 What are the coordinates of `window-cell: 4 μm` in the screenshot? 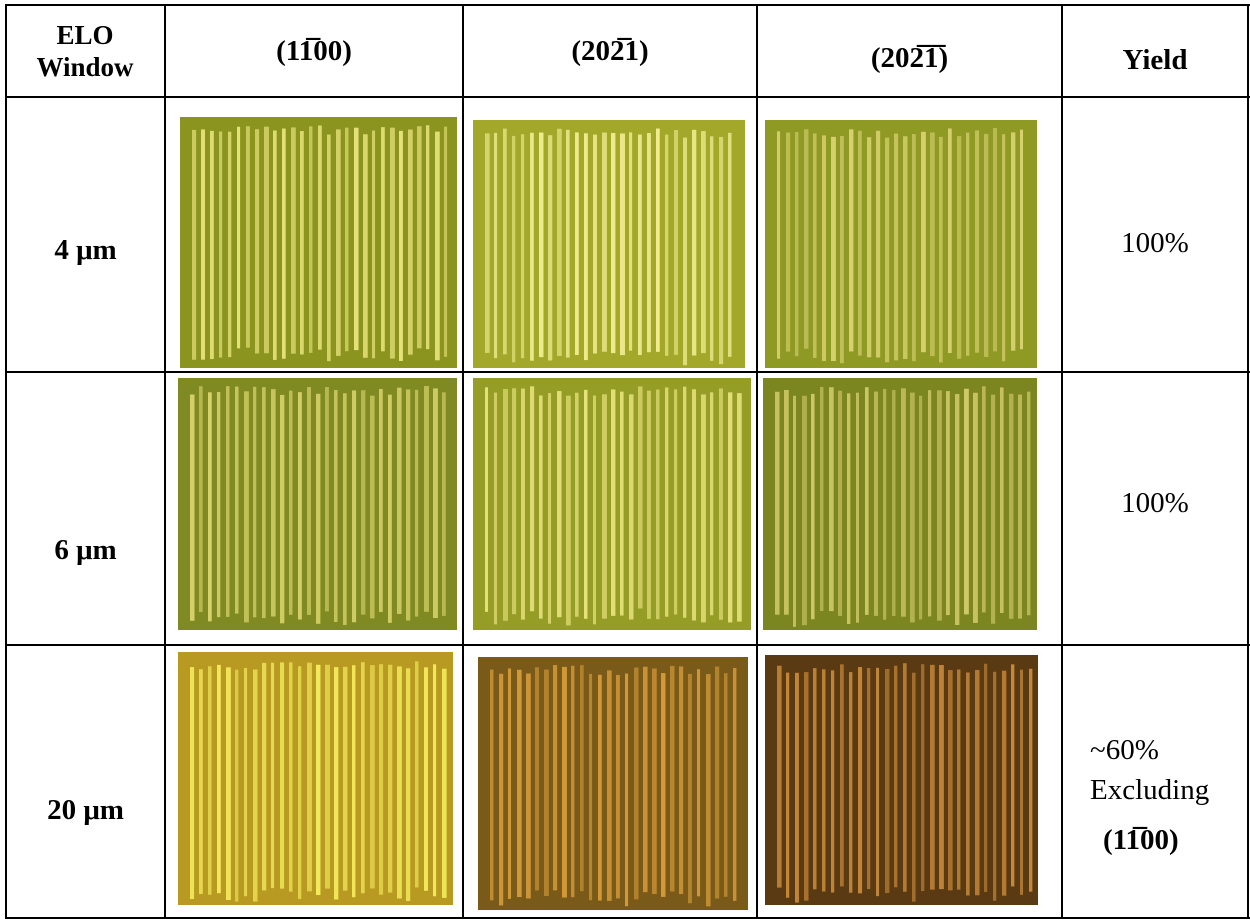 It's located at (85, 249).